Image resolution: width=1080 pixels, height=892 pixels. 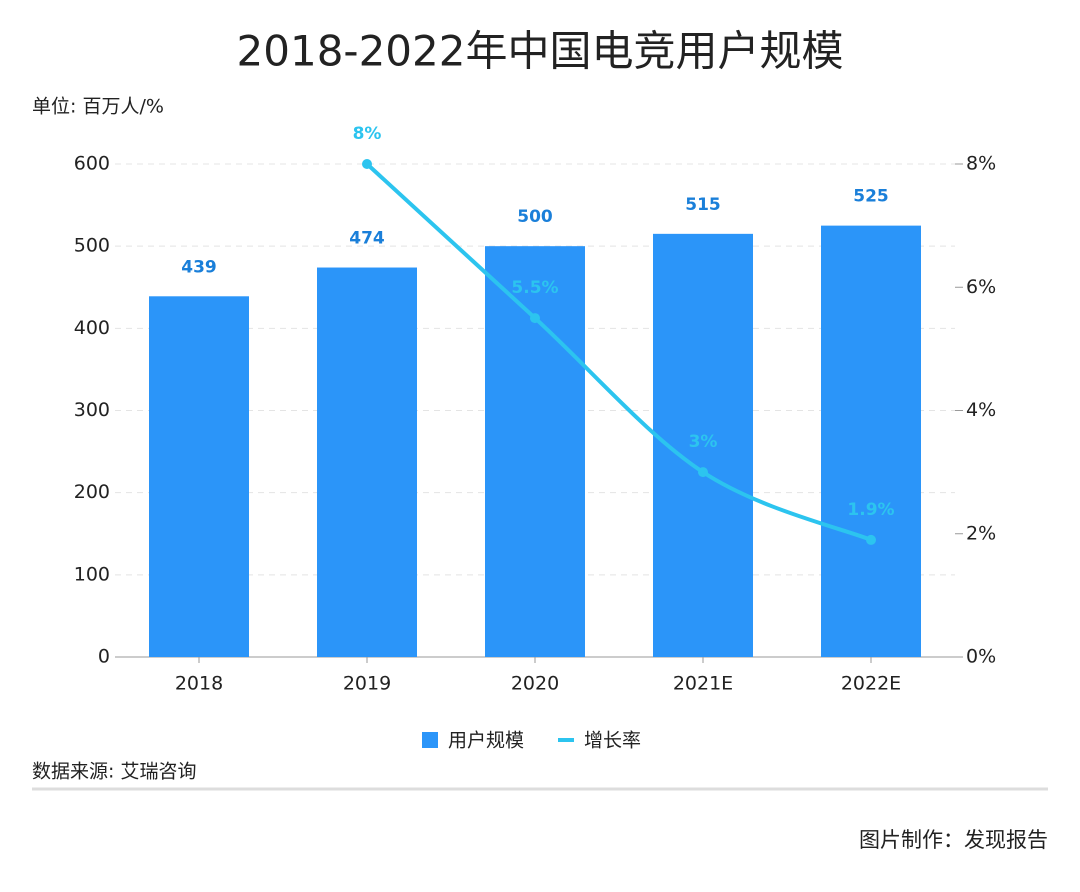 What do you see at coordinates (981, 287) in the screenshot?
I see `y2-tick-label: 6%` at bounding box center [981, 287].